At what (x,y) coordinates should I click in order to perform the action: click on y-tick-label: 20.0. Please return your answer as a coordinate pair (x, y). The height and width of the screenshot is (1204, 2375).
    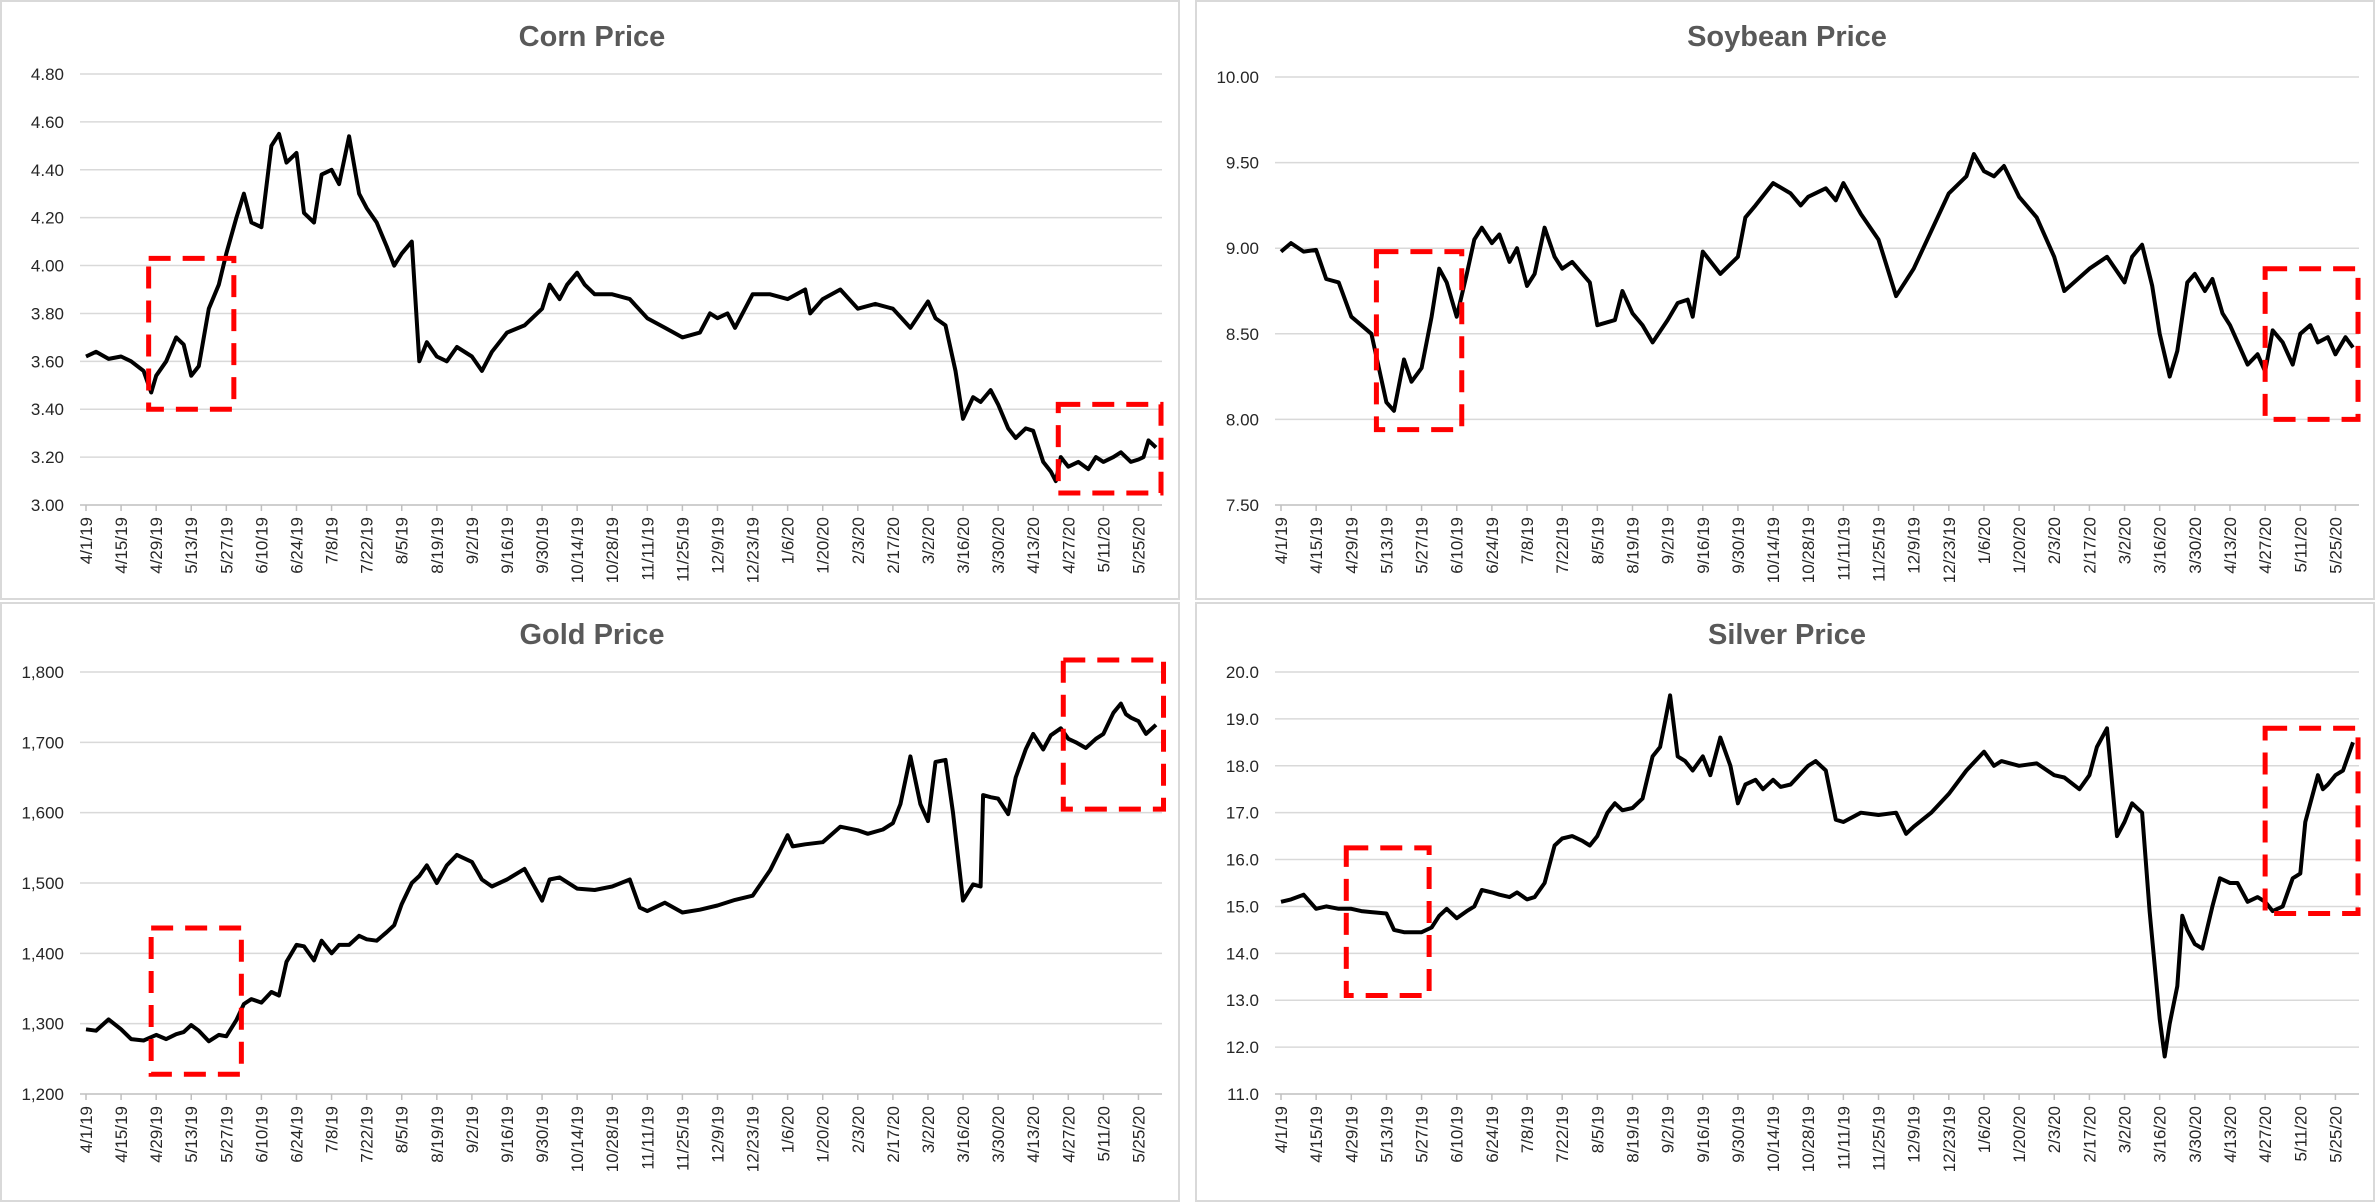
    Looking at the image, I should click on (1242, 672).